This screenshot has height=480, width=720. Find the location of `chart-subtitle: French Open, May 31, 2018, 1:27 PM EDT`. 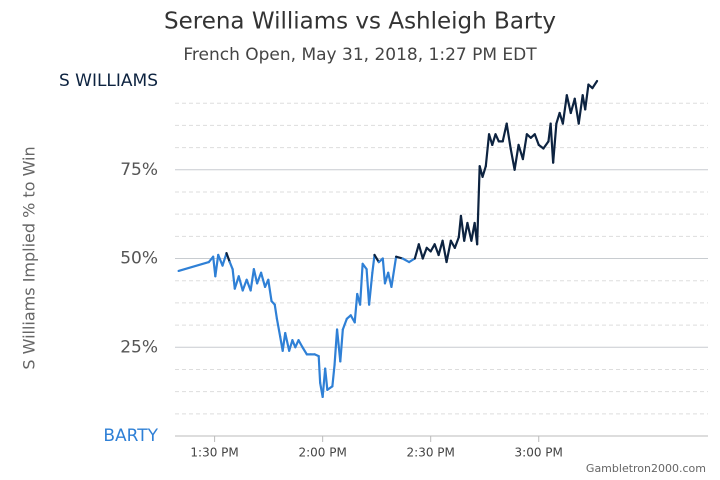

chart-subtitle: French Open, May 31, 2018, 1:27 PM EDT is located at coordinates (360, 55).